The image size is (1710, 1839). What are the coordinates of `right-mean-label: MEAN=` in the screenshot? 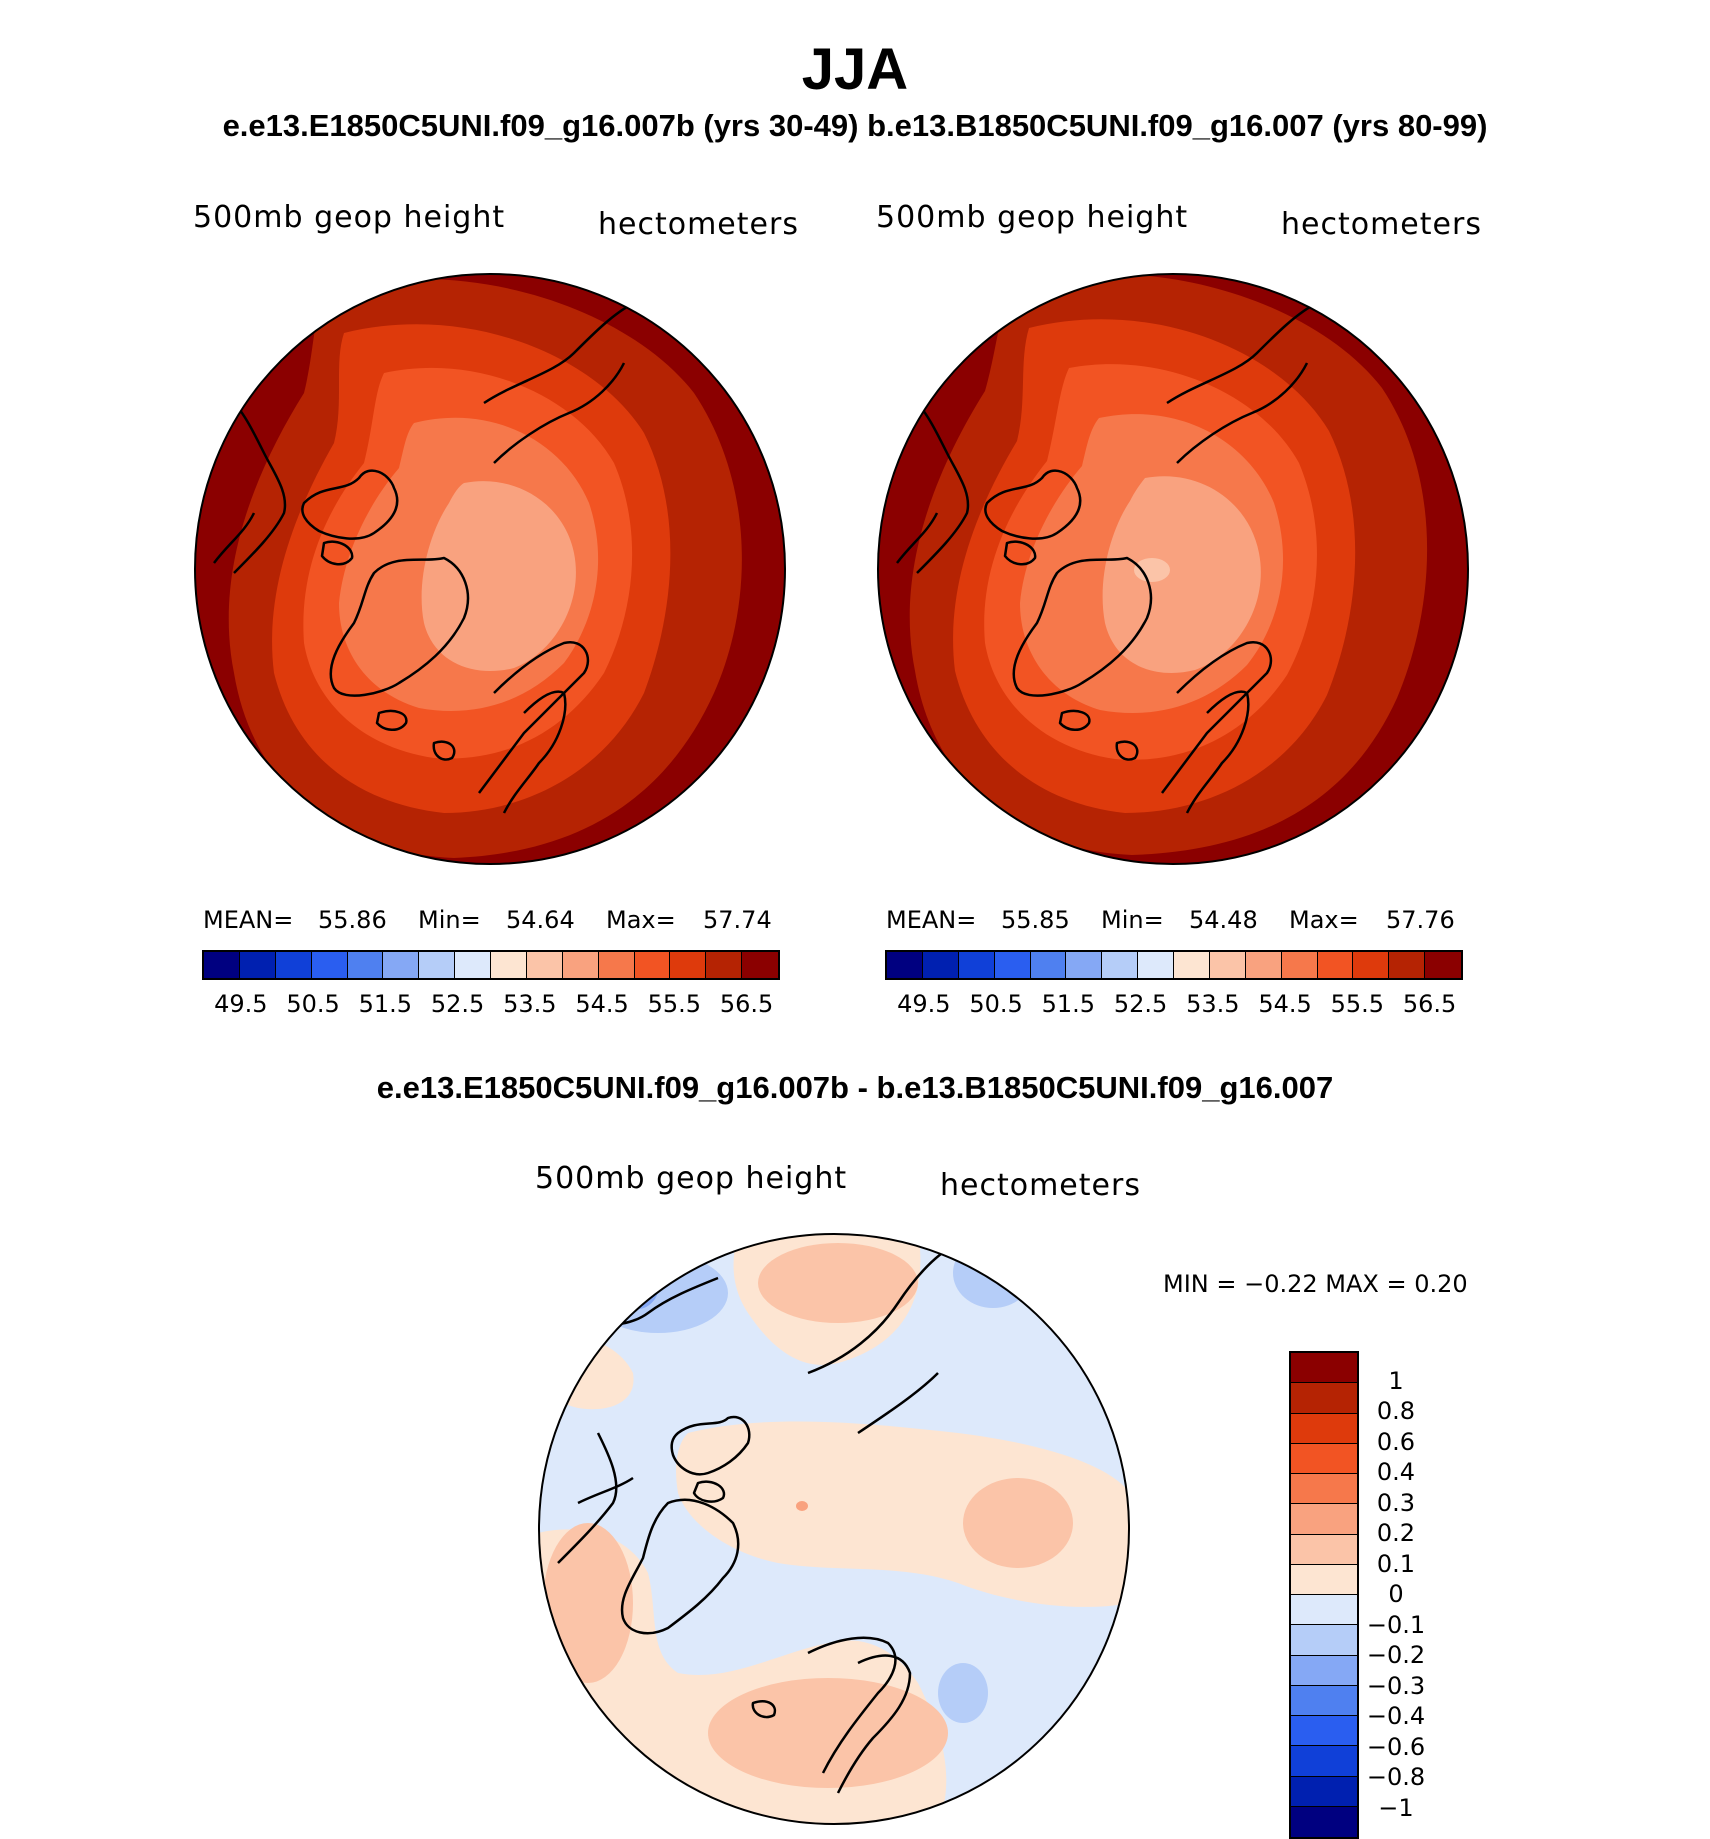 It's located at (931, 920).